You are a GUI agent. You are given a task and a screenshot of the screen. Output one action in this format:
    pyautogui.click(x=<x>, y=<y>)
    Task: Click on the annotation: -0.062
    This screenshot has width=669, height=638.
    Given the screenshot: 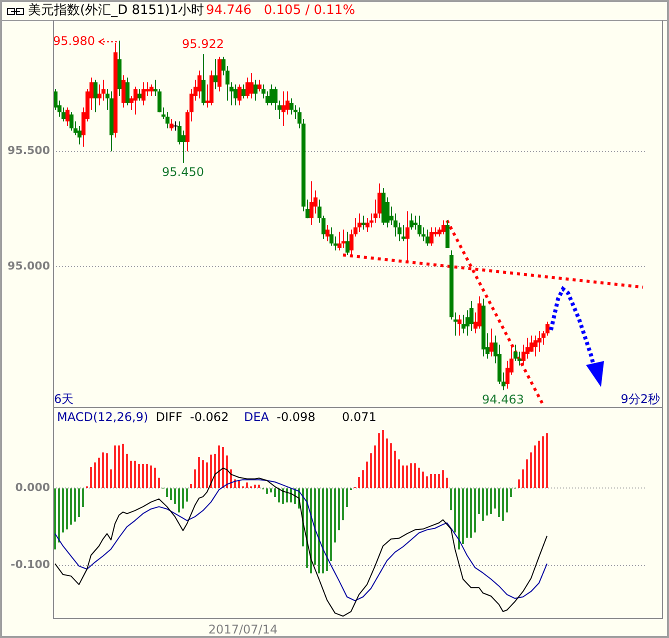 What is the action you would take?
    pyautogui.click(x=209, y=417)
    